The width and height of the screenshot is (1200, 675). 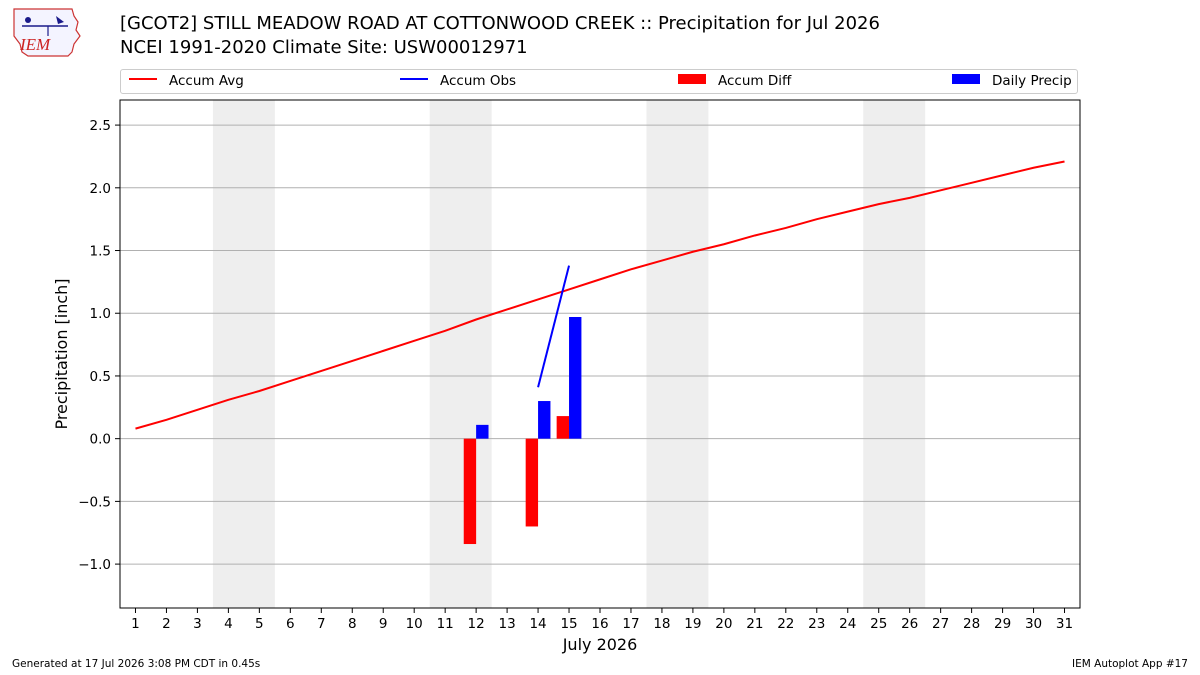 I want to click on x-tick-label: 5, so click(x=259, y=624).